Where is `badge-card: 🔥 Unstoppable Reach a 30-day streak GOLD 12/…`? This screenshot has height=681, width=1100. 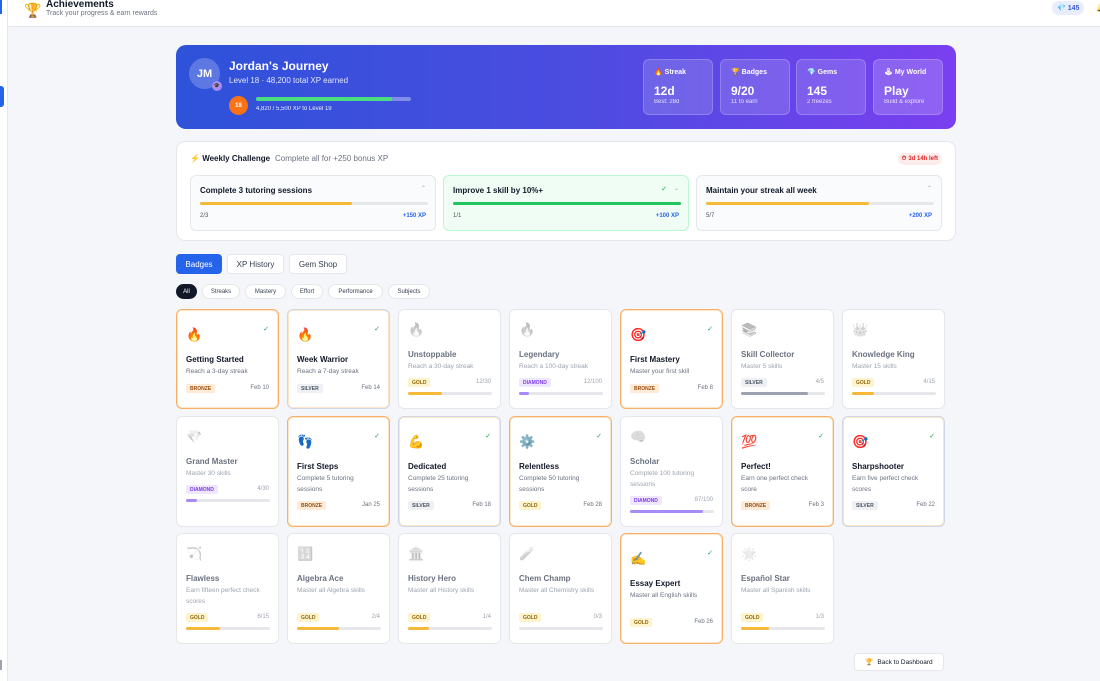 badge-card: 🔥 Unstoppable Reach a 30-day streak GOLD 12/… is located at coordinates (449, 359).